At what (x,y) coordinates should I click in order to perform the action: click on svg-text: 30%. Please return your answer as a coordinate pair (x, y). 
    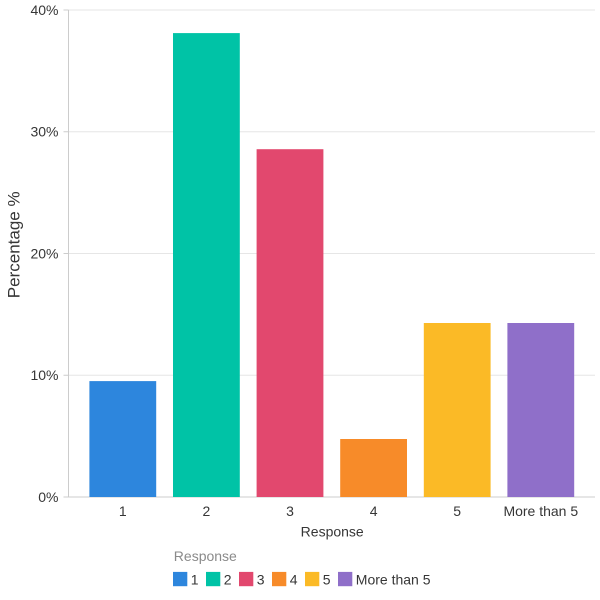
    Looking at the image, I should click on (44, 132).